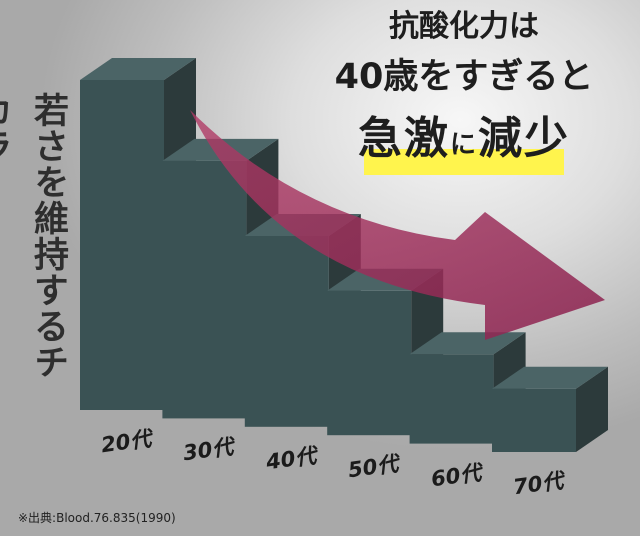 Image resolution: width=640 pixels, height=536 pixels. I want to click on headline-line3: 急激に減少, so click(464, 143).